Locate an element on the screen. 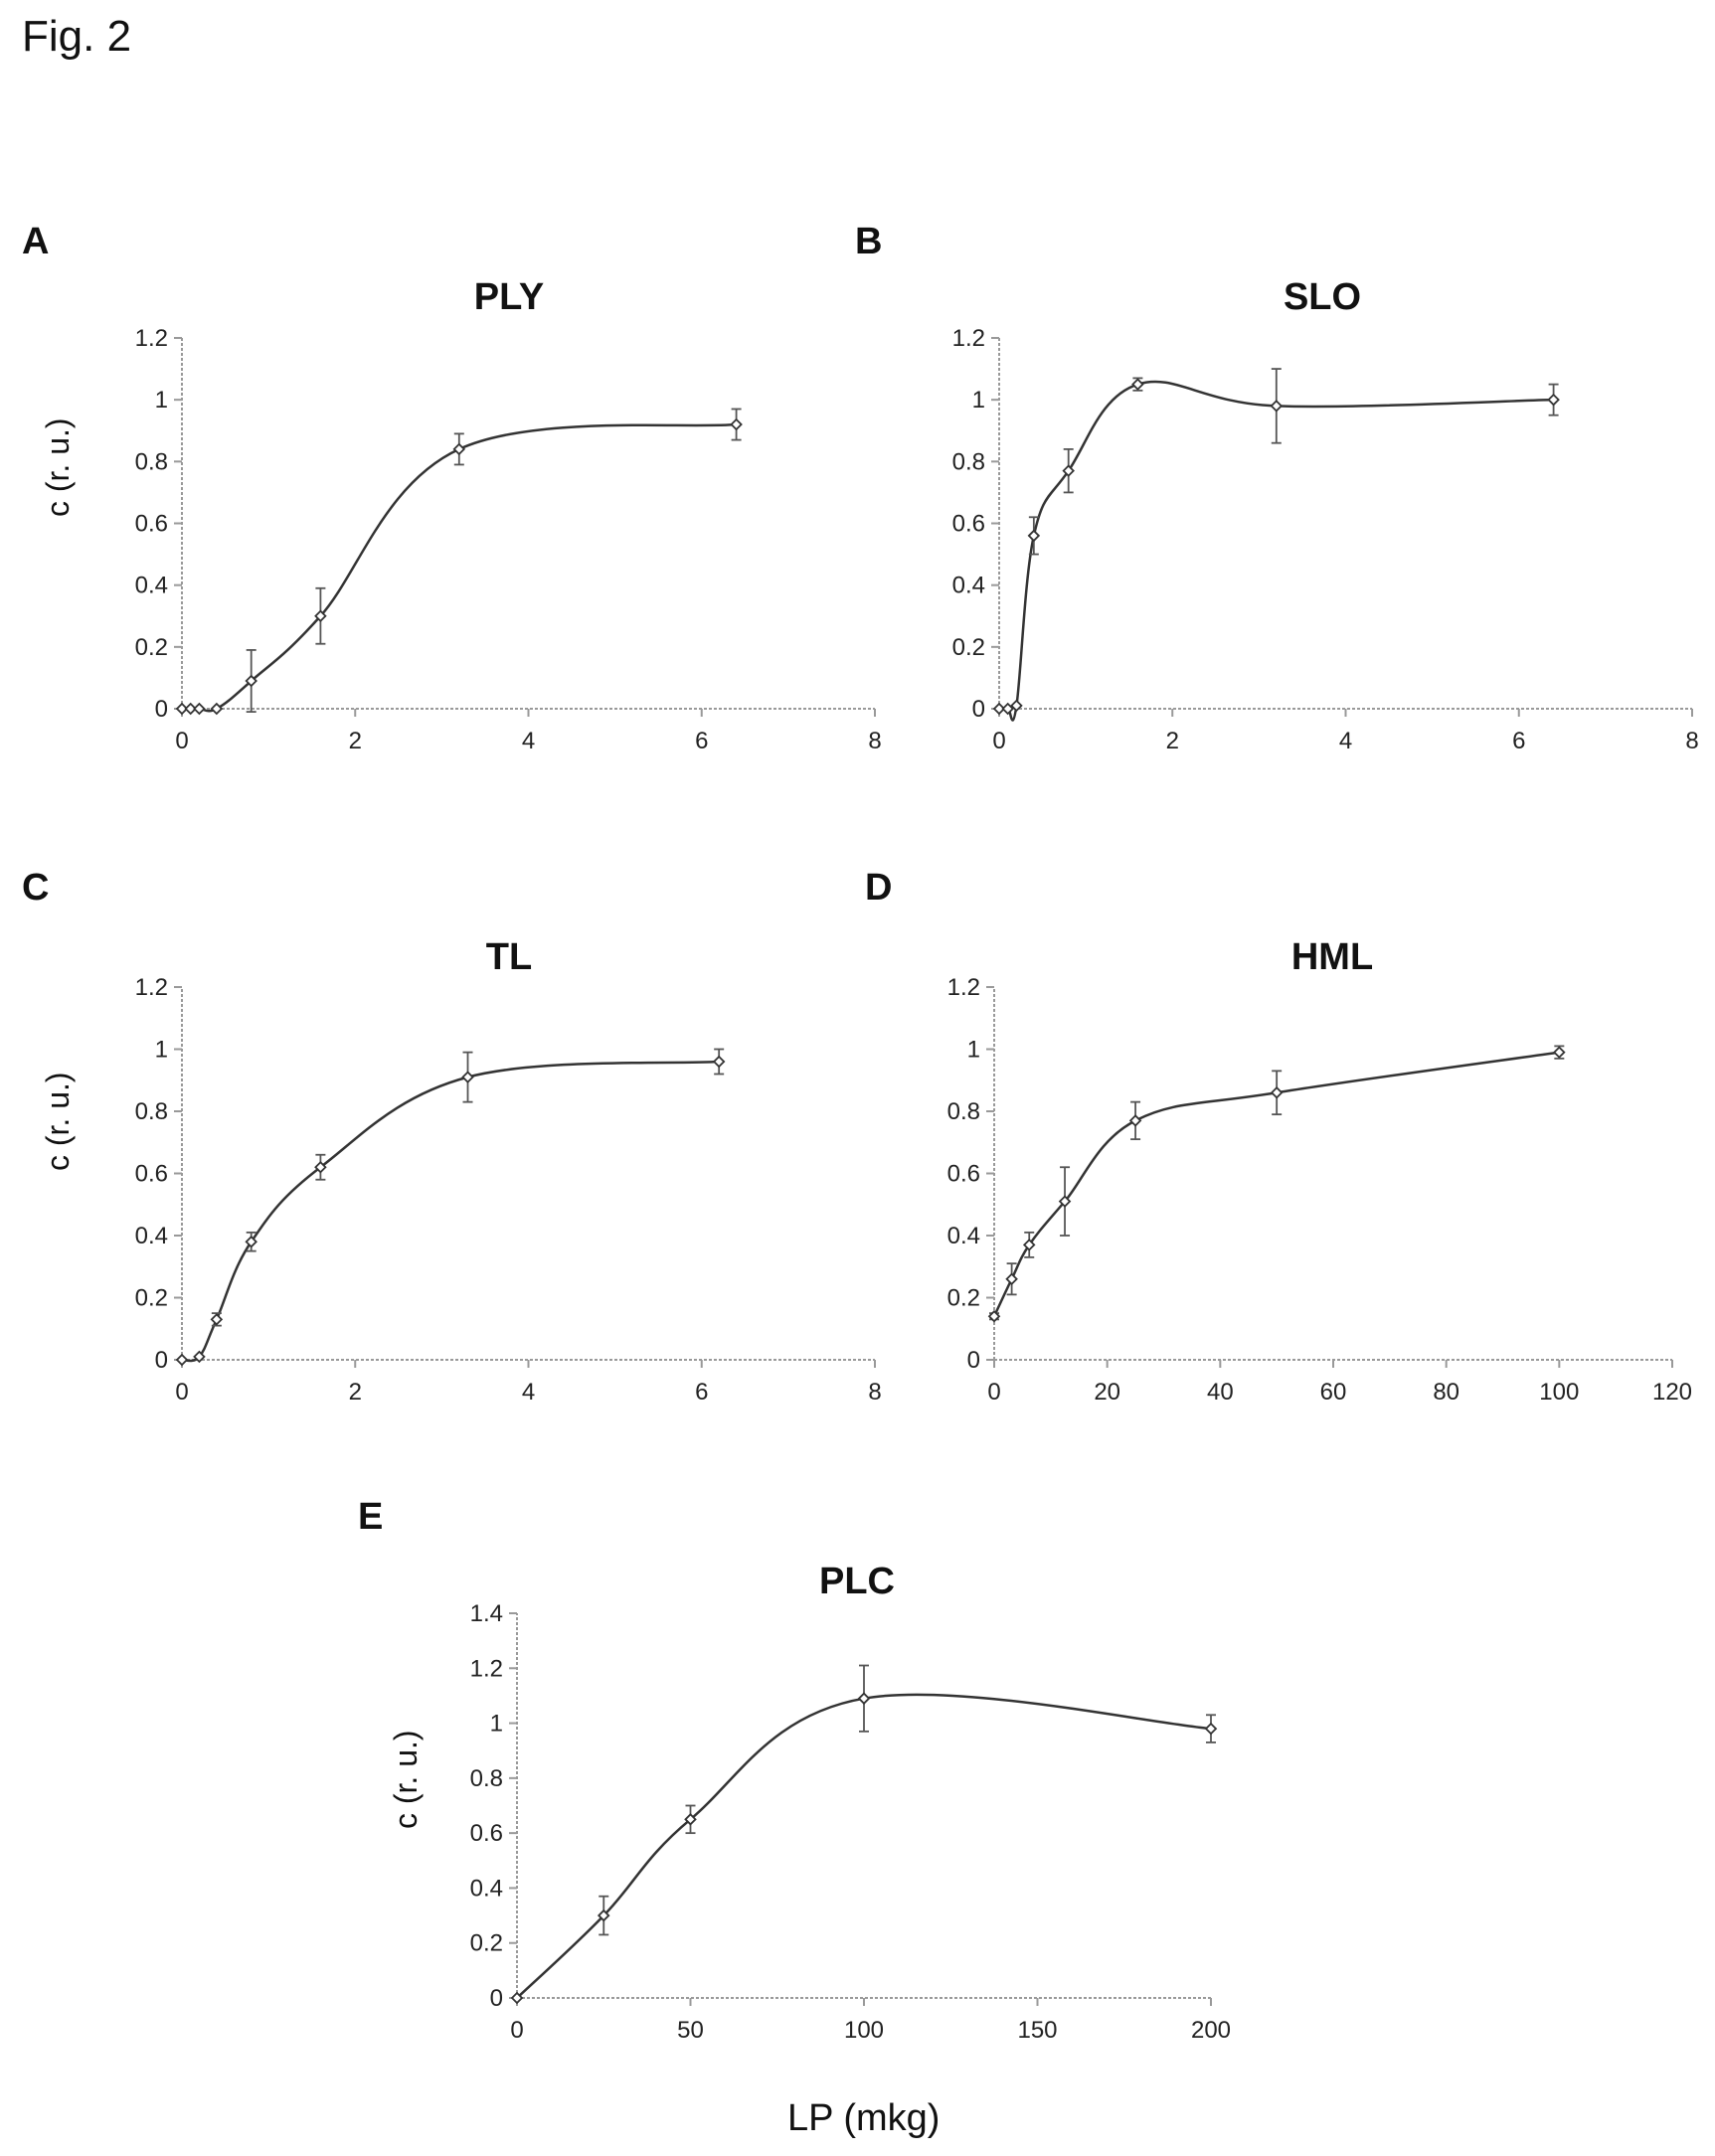 Image resolution: width=1715 pixels, height=2156 pixels. chart-a: 0 0.2 0.4 0.6 0.8 1 1.2 0 2 4 6 8 is located at coordinates (508, 539).